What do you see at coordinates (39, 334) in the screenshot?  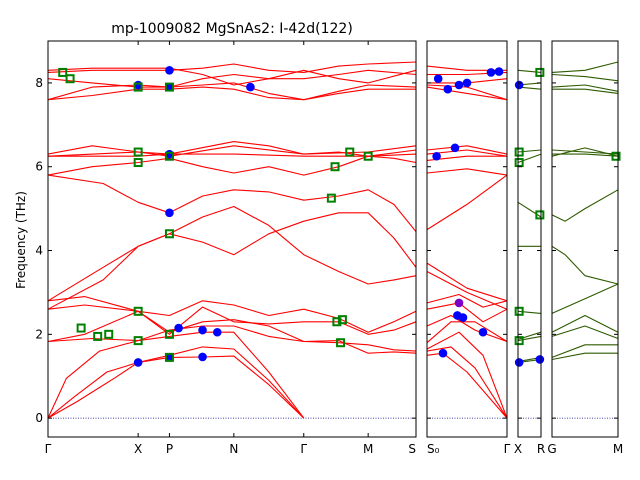 I see `y-tick-label: 2` at bounding box center [39, 334].